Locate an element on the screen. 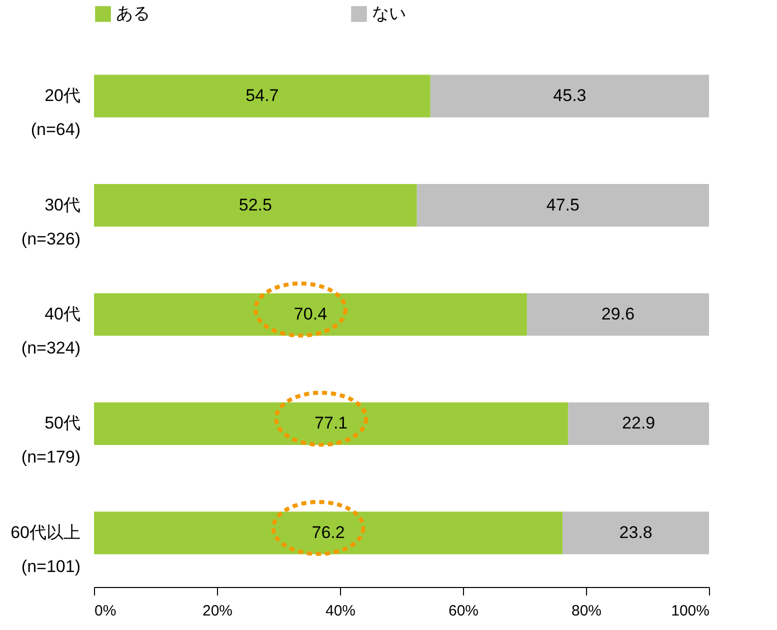 This screenshot has width=777, height=630. x-tick-label: 0% is located at coordinates (105, 611).